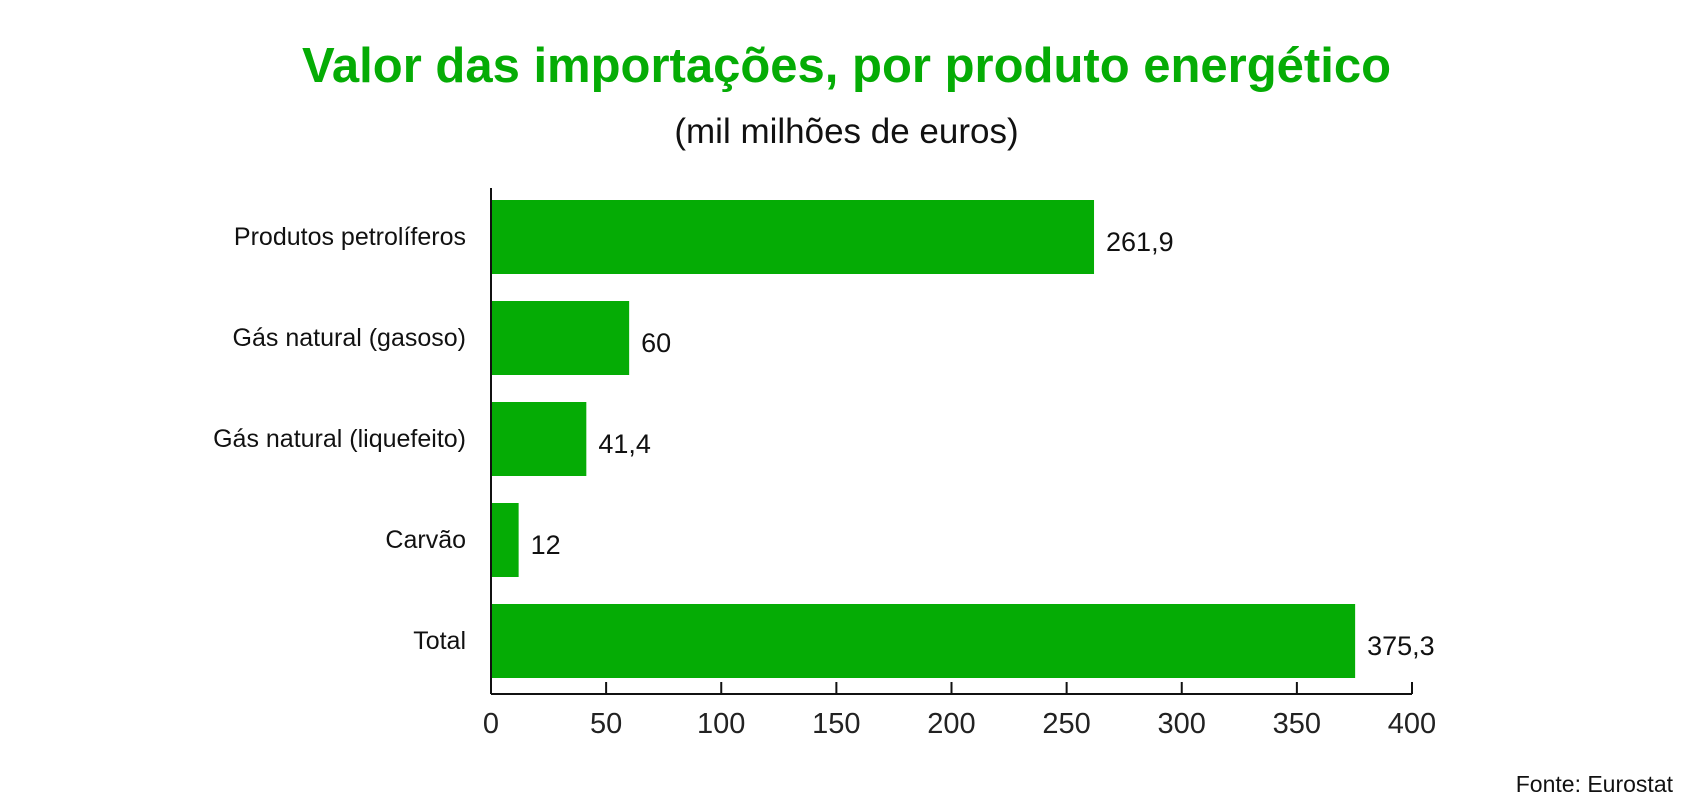 This screenshot has height=811, width=1693. I want to click on value-label-produtos-petroliferos: 261,9, so click(1140, 242).